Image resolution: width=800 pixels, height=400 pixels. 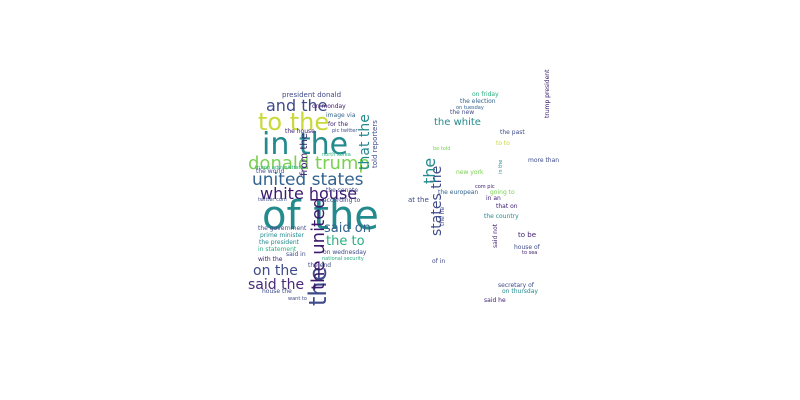 What do you see at coordinates (294, 122) in the screenshot?
I see `cloud-word: to the` at bounding box center [294, 122].